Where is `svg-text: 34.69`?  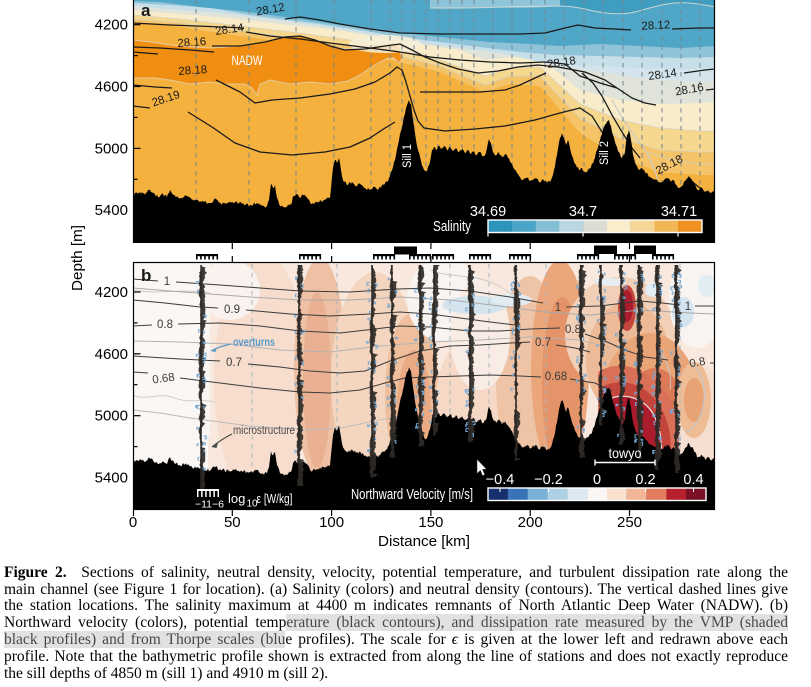 svg-text: 34.69 is located at coordinates (488, 212).